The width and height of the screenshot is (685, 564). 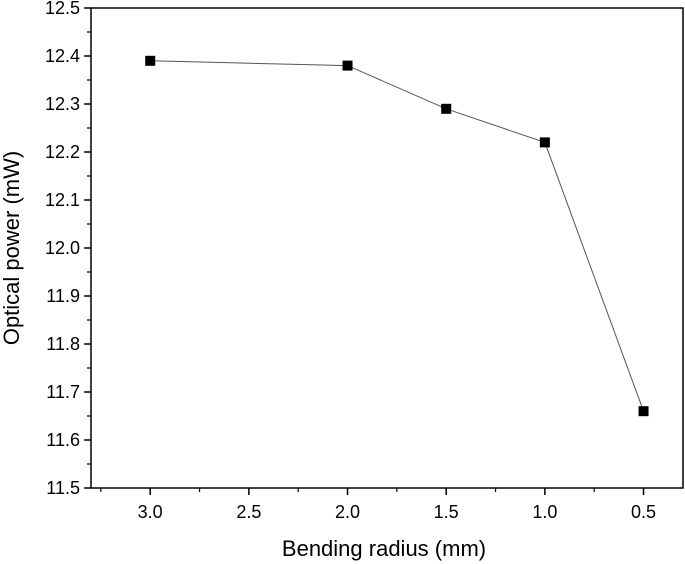 What do you see at coordinates (62, 104) in the screenshot?
I see `y-tick-label: 12.3` at bounding box center [62, 104].